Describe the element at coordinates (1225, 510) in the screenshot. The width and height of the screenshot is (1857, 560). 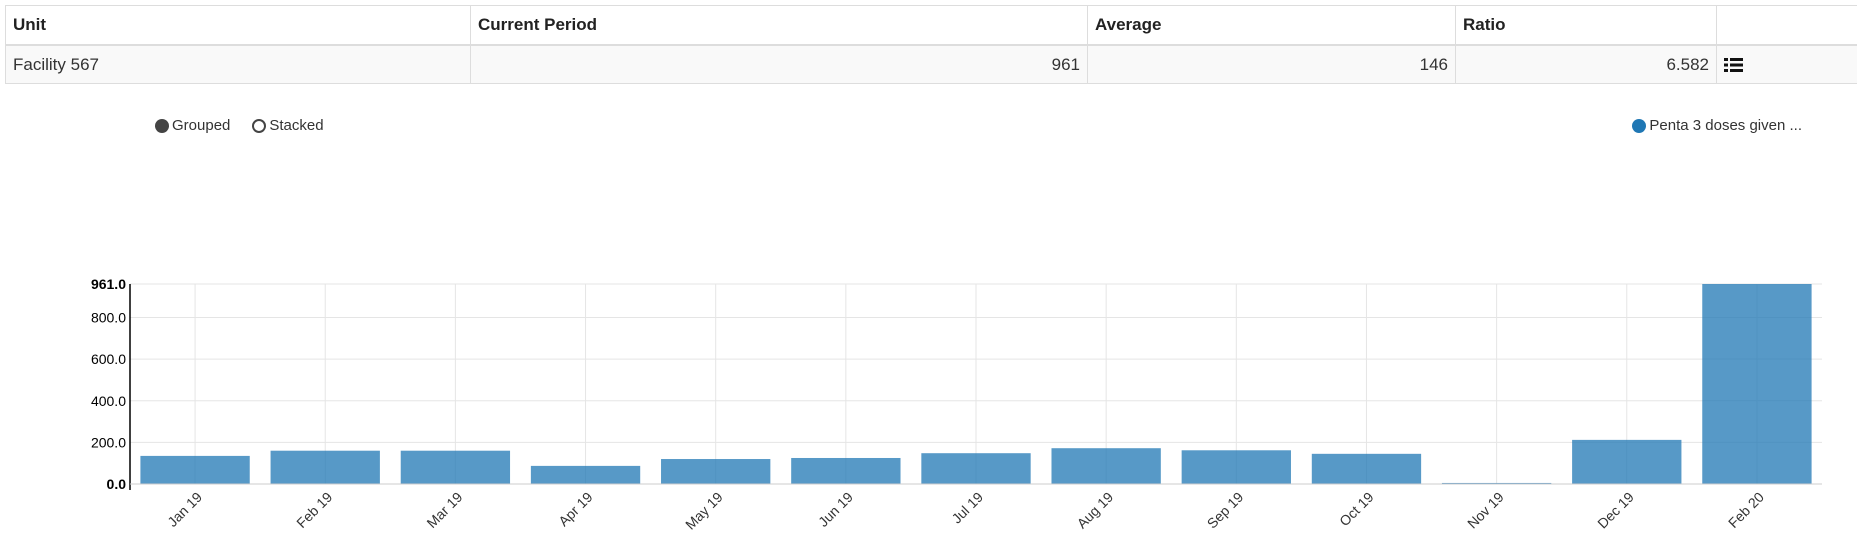
I see `x-tick-label: Sep 19` at that location.